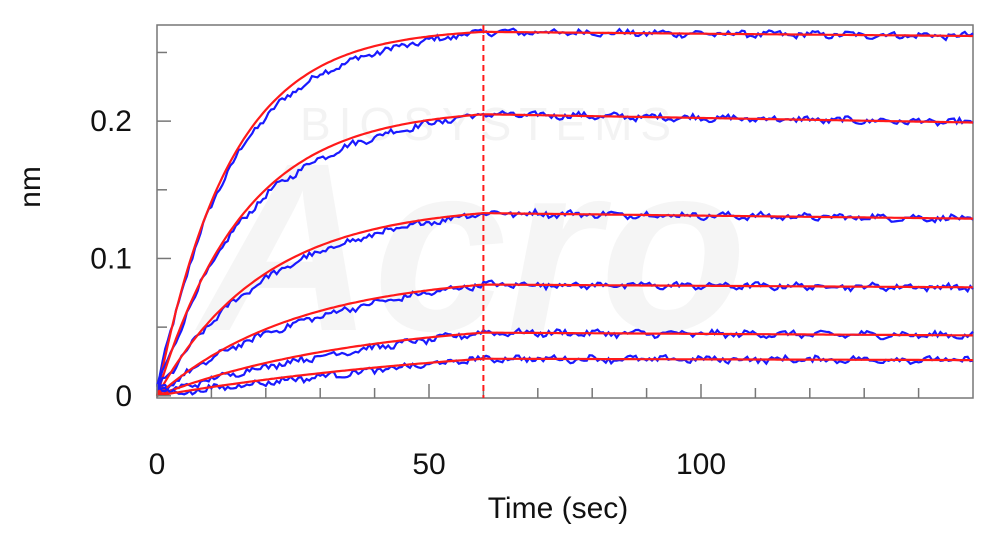 The width and height of the screenshot is (1000, 546). Describe the element at coordinates (123, 396) in the screenshot. I see `y-tick-label: 0` at that location.